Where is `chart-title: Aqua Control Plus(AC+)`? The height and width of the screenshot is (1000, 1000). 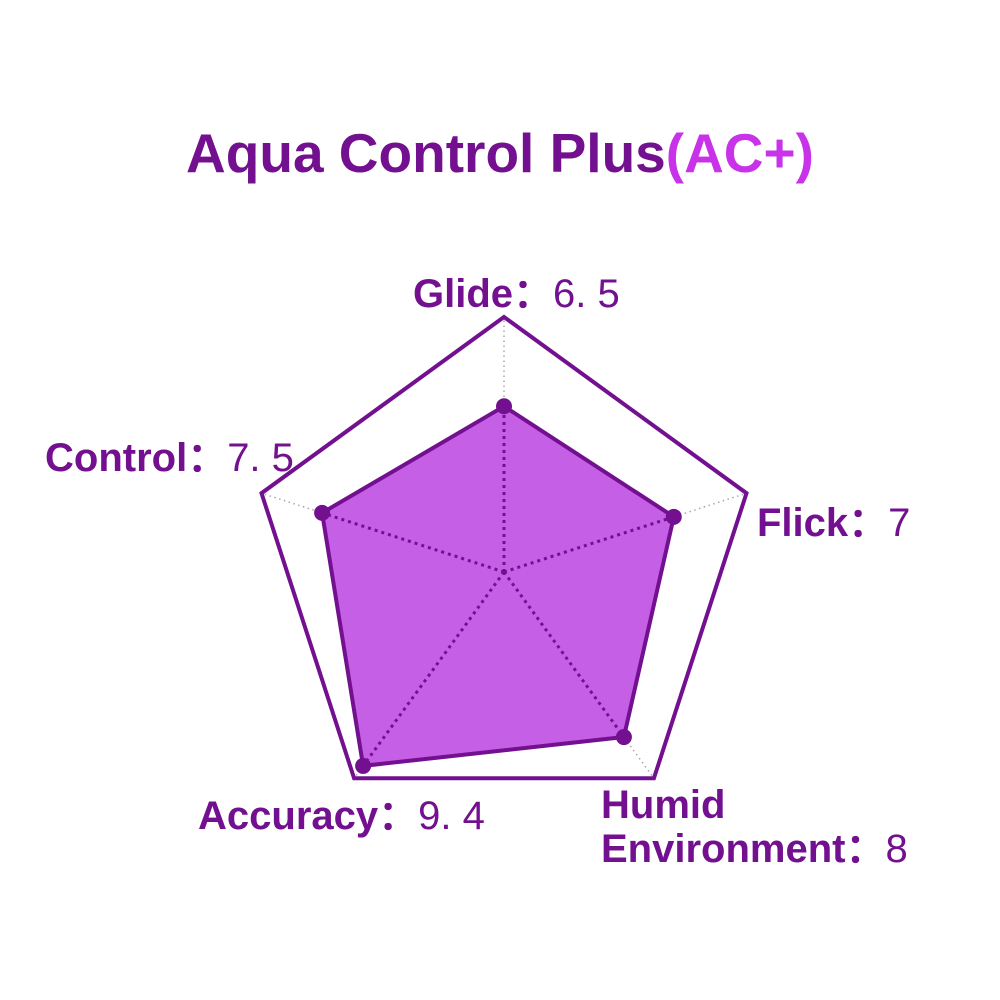 chart-title: Aqua Control Plus(AC+) is located at coordinates (500, 153).